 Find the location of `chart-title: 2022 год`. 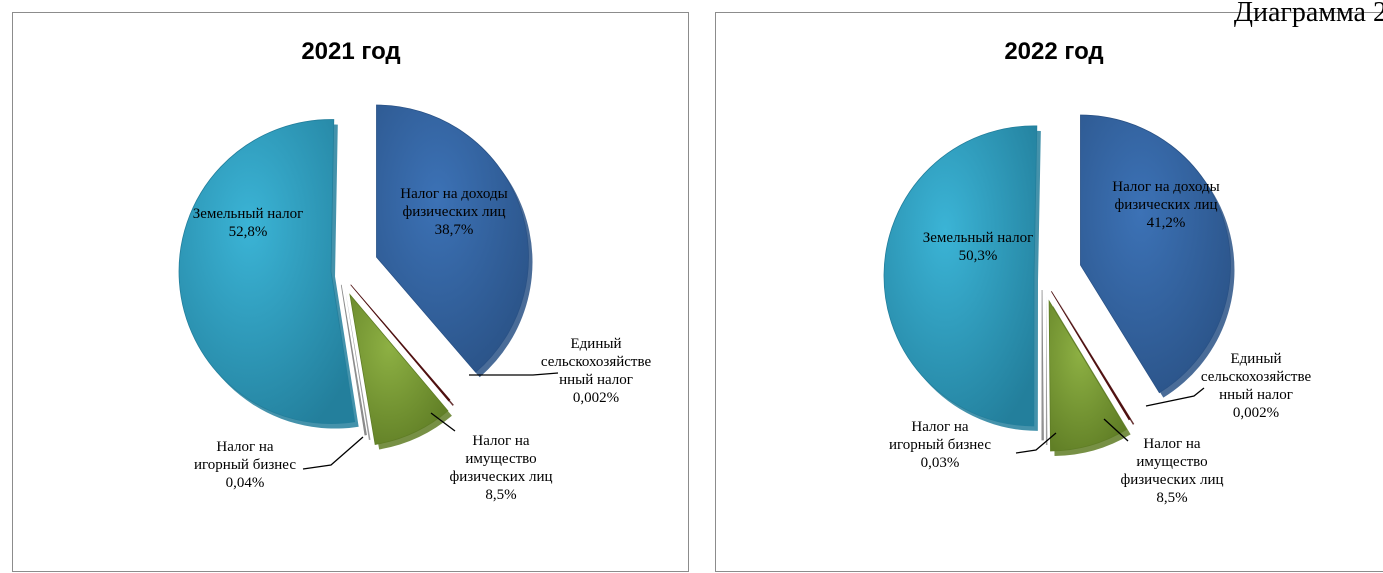

chart-title: 2022 год is located at coordinates (1053, 51).